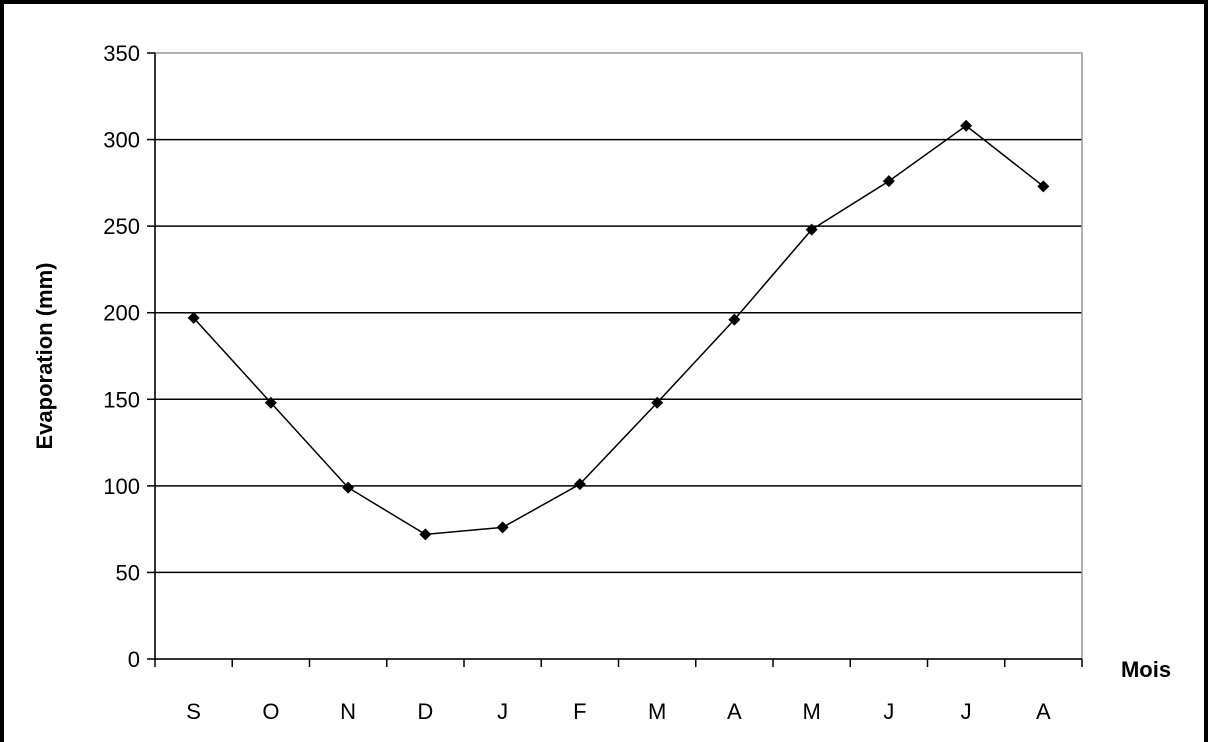  What do you see at coordinates (270, 711) in the screenshot?
I see `x-tick-label: O` at bounding box center [270, 711].